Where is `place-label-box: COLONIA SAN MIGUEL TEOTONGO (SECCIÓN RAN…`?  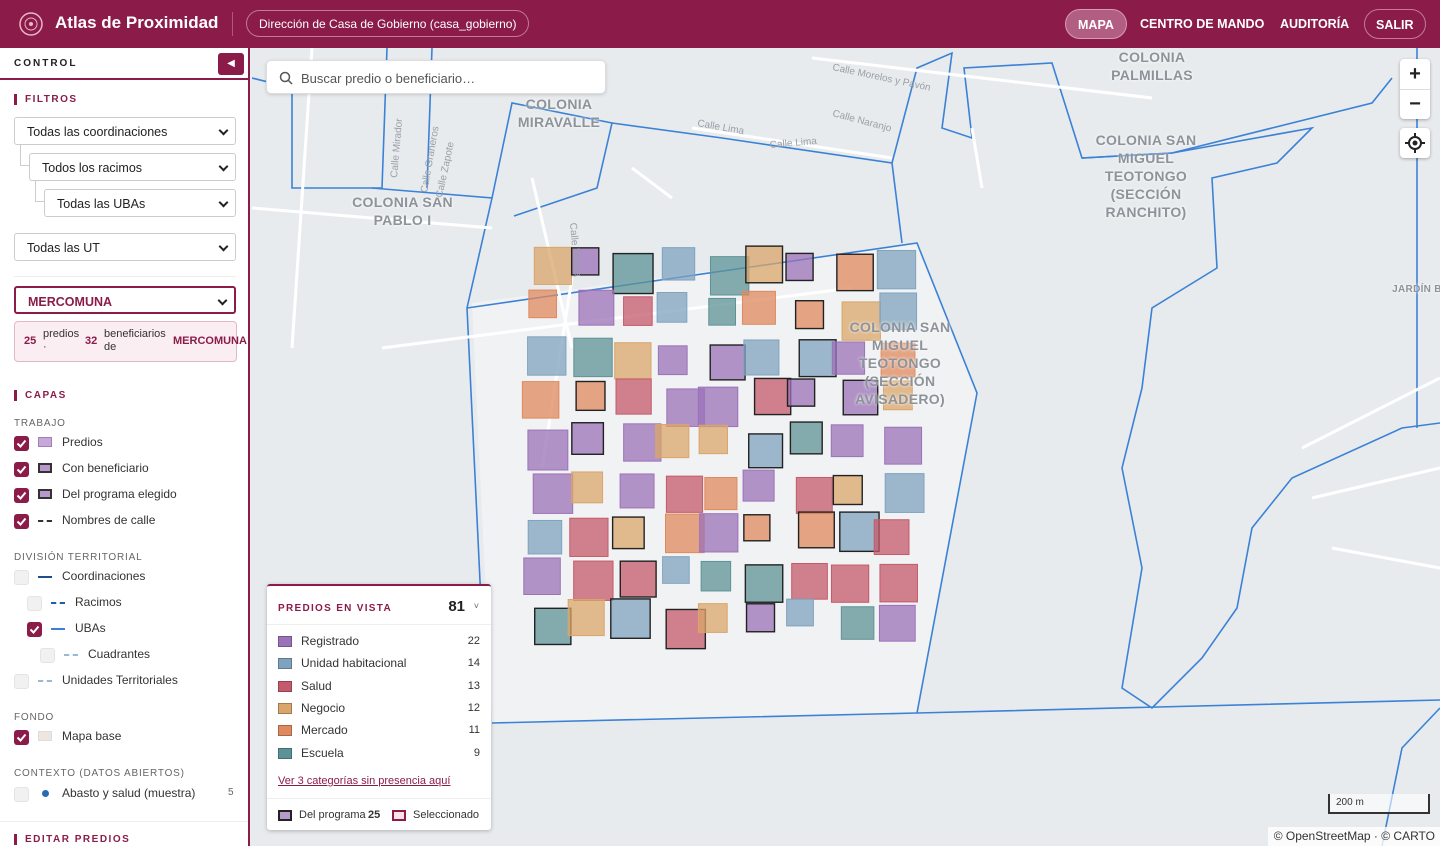
place-label-box: COLONIA SAN MIGUEL TEOTONGO (SECCIÓN RAN… is located at coordinates (1146, 176).